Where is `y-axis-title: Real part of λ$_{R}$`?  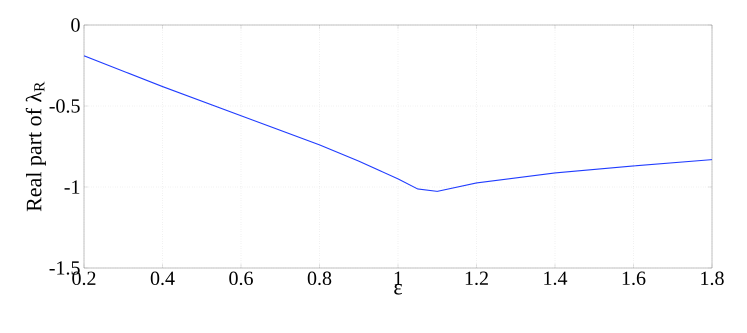 y-axis-title: Real part of λ$_{R}$ is located at coordinates (36, 147).